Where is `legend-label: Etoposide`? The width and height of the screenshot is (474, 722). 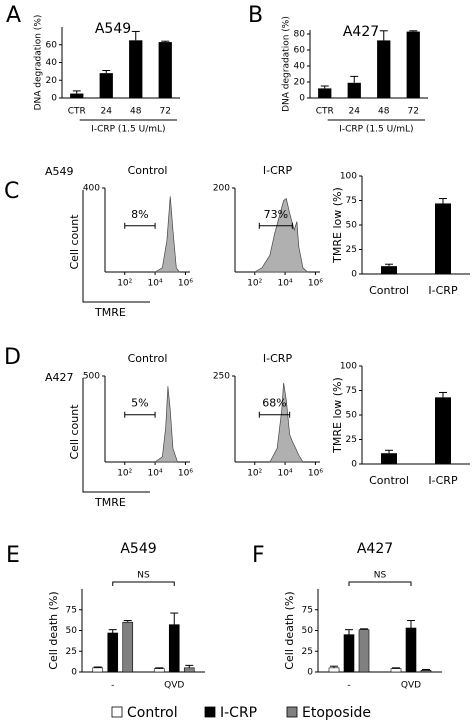 legend-label: Etoposide is located at coordinates (336, 713).